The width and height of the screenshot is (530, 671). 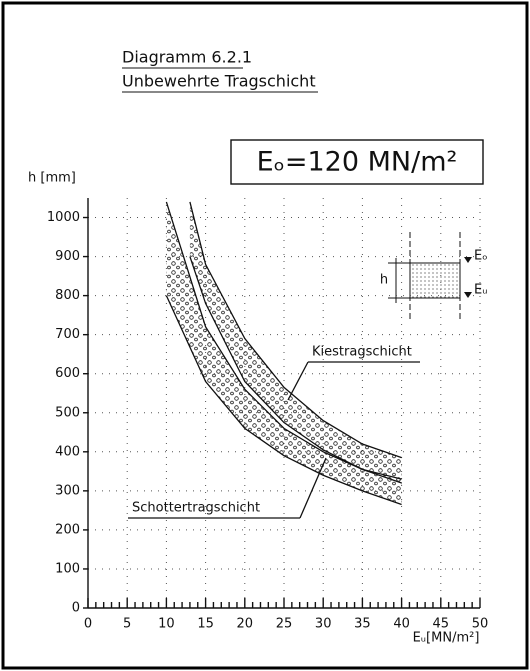 What do you see at coordinates (67, 451) in the screenshot?
I see `y-tick-label: 400` at bounding box center [67, 451].